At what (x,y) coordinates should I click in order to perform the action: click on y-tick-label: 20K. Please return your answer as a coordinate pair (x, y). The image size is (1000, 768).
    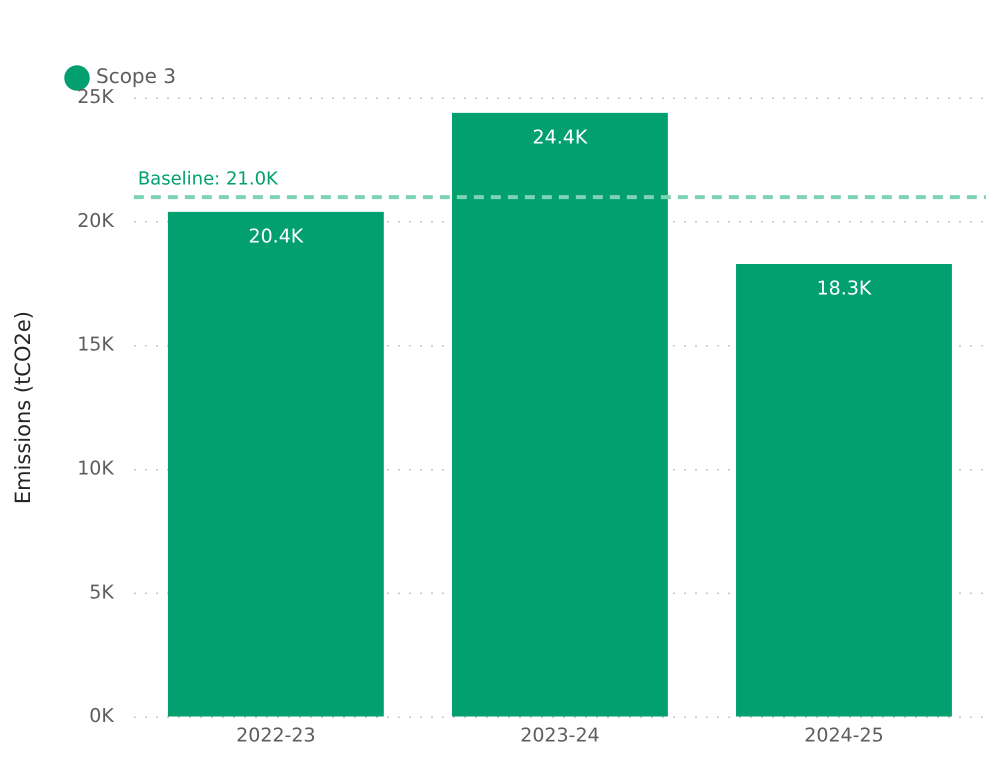
    Looking at the image, I should click on (95, 221).